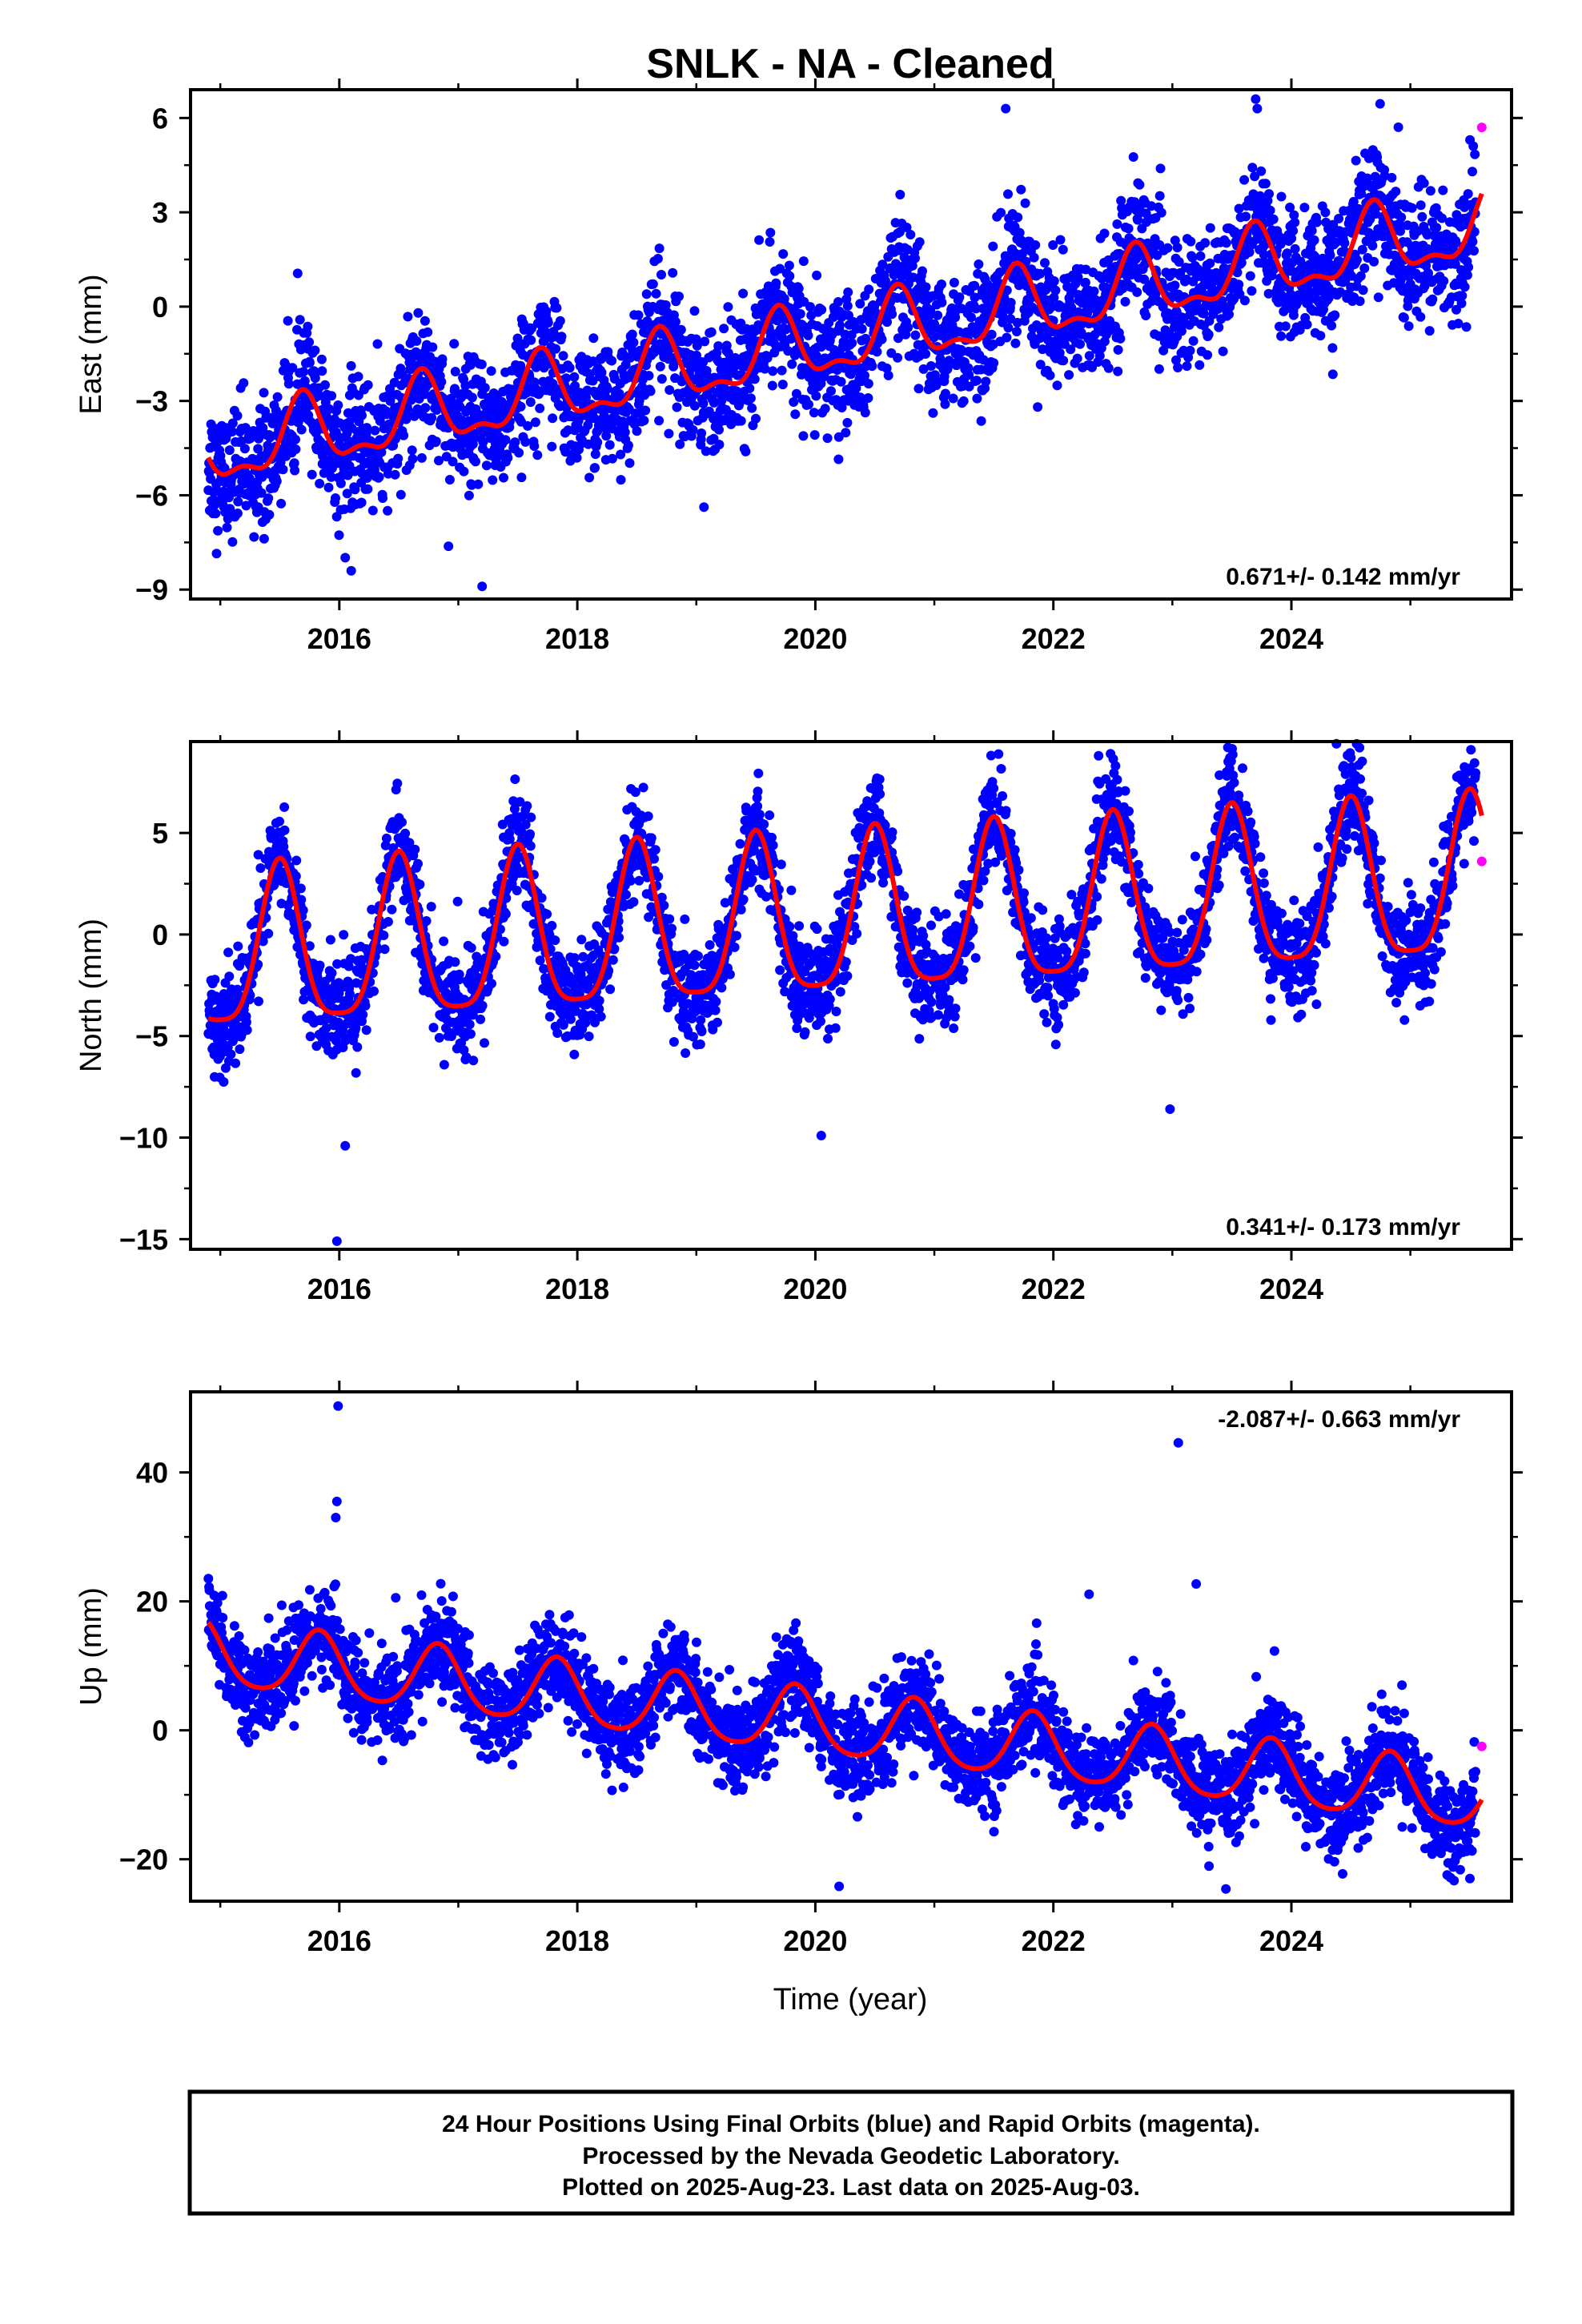  I want to click on east-x-tick-label: 2022, so click(1054, 638).